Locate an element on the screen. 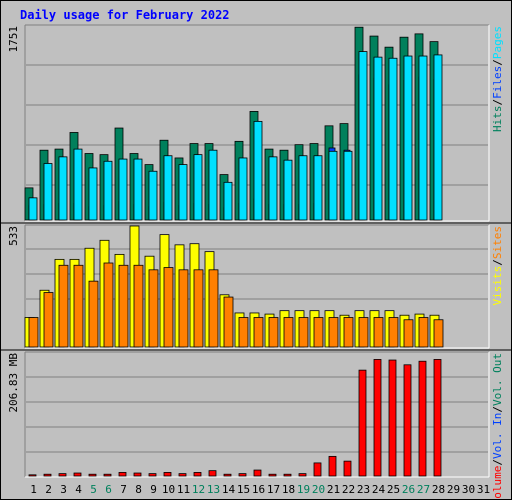 The image size is (512, 500). x-tick-label: 21 is located at coordinates (333, 489).